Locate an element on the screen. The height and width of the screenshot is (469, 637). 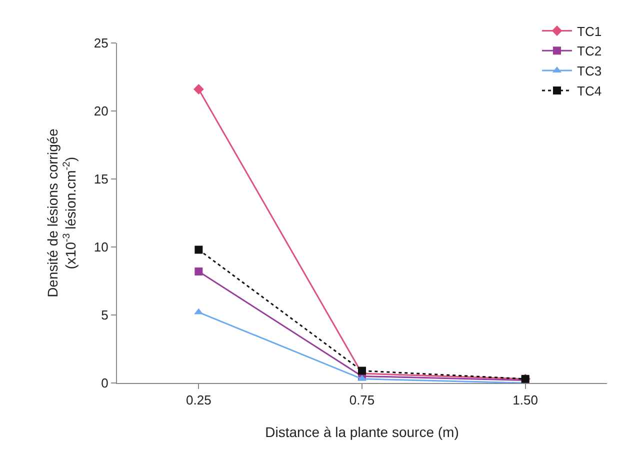
legend-label: TC2 is located at coordinates (589, 51).